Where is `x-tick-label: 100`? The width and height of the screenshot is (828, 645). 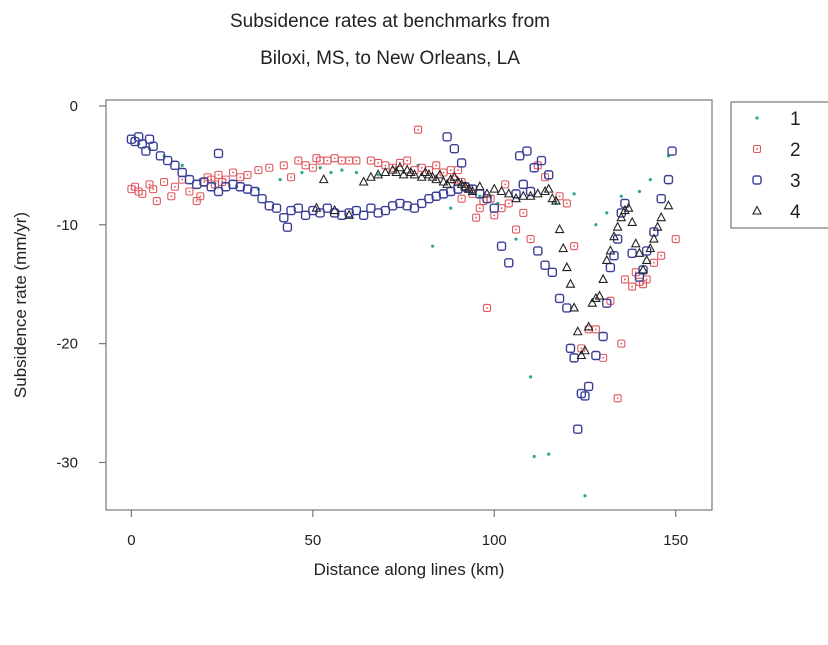
x-tick-label: 100 is located at coordinates (494, 540).